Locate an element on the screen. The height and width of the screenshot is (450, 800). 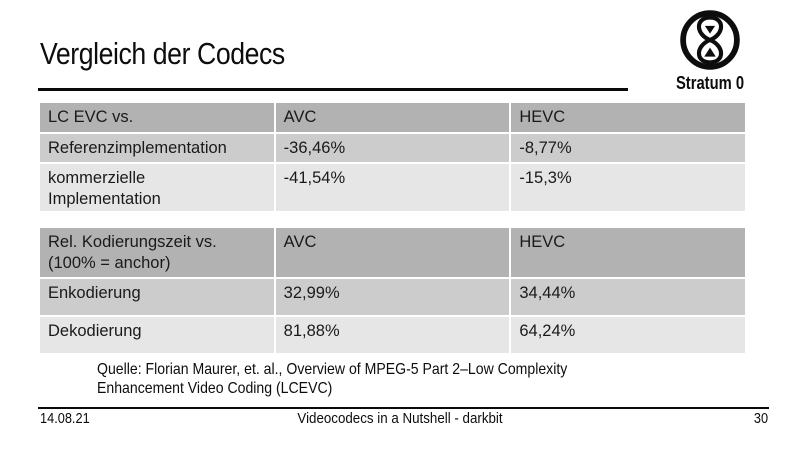
table-cell: Dekodierung is located at coordinates (157, 335).